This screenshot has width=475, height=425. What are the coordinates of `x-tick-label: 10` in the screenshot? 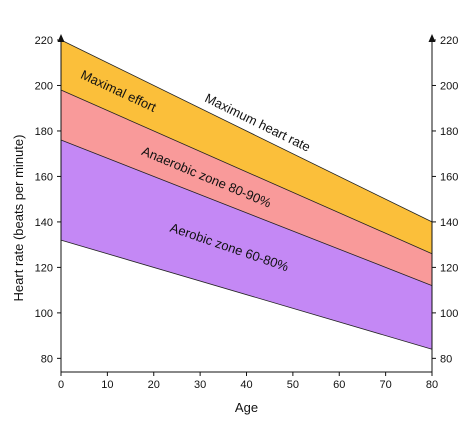 It's located at (107, 385).